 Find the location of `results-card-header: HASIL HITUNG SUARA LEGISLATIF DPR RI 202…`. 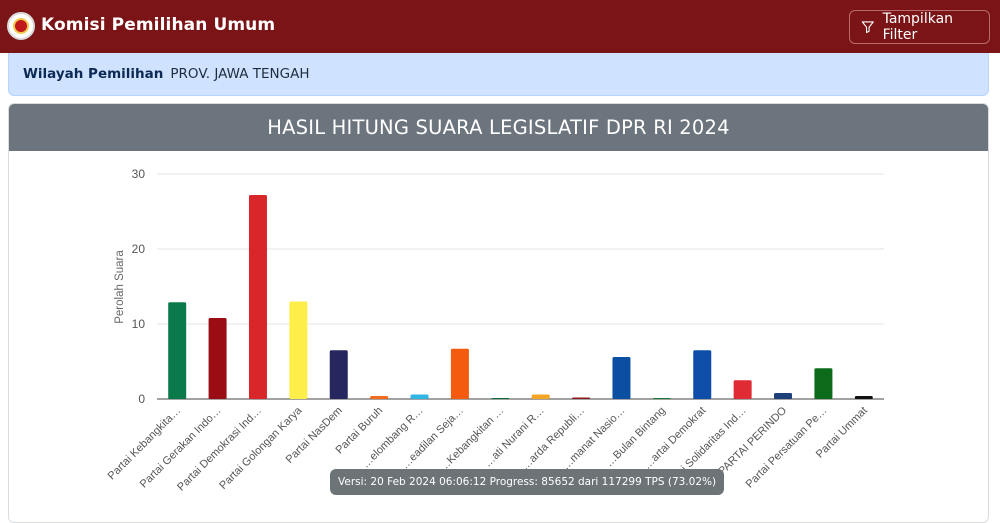

results-card-header: HASIL HITUNG SUARA LEGISLATIF DPR RI 202… is located at coordinates (498, 127).